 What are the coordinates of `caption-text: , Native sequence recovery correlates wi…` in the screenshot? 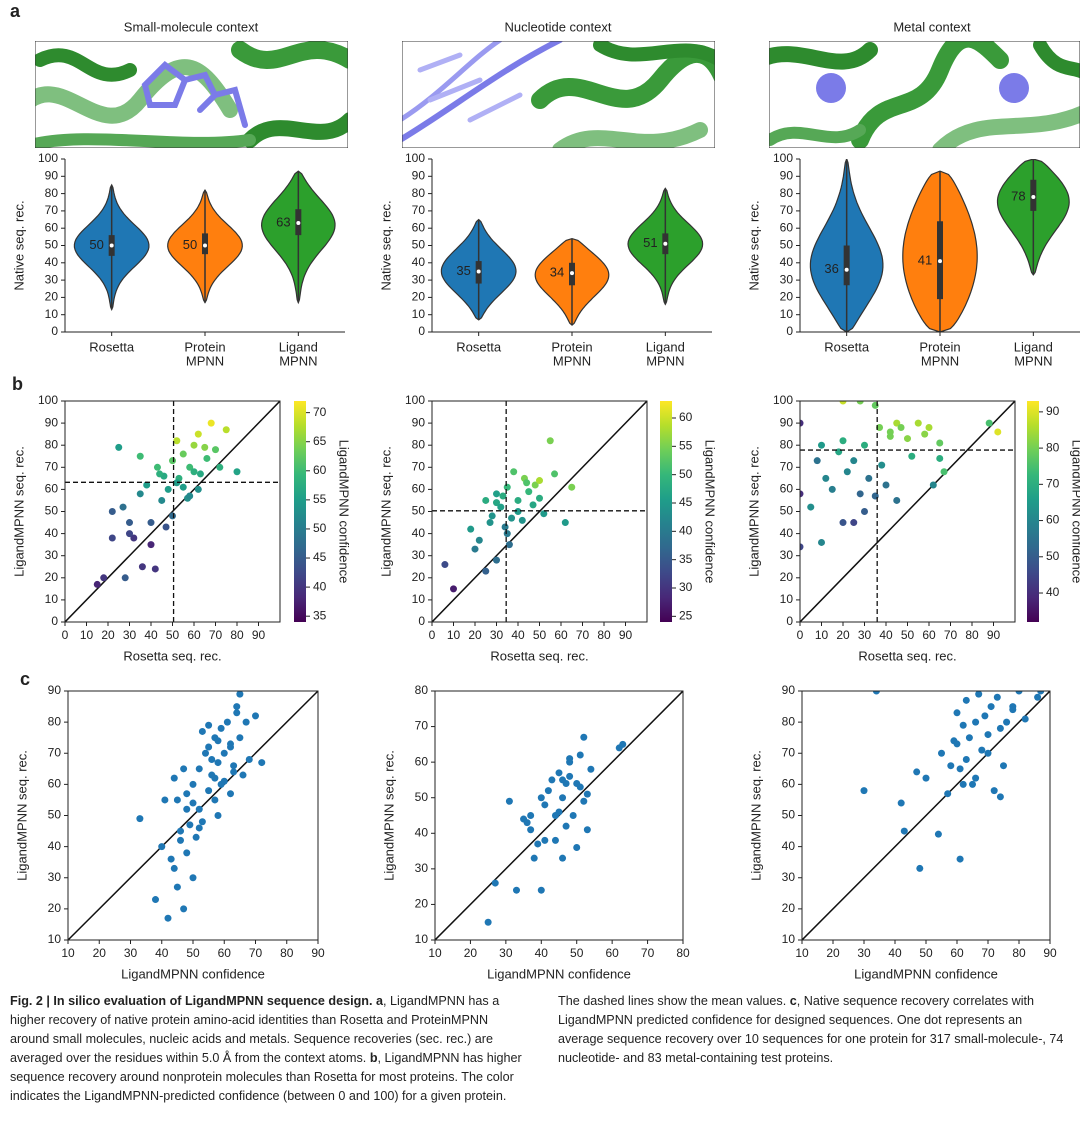 It's located at (811, 1029).